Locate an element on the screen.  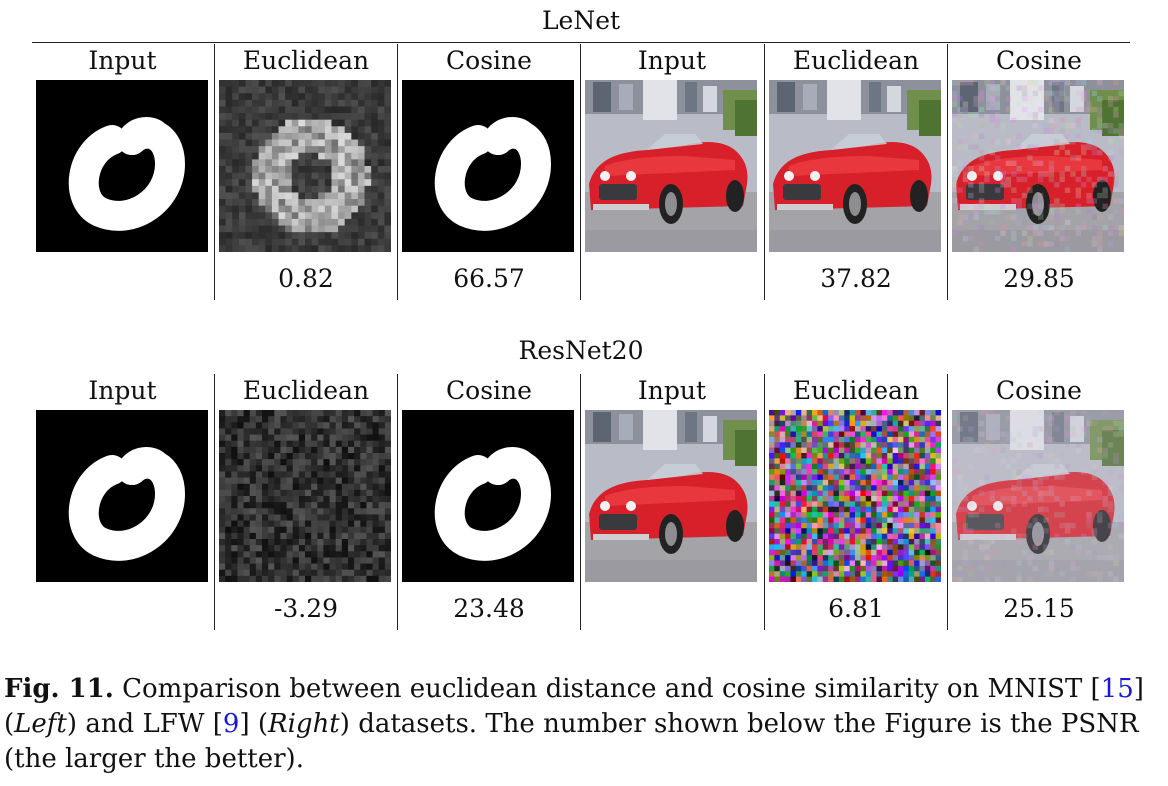
block-title-lenet: LeNet is located at coordinates (581, 20).